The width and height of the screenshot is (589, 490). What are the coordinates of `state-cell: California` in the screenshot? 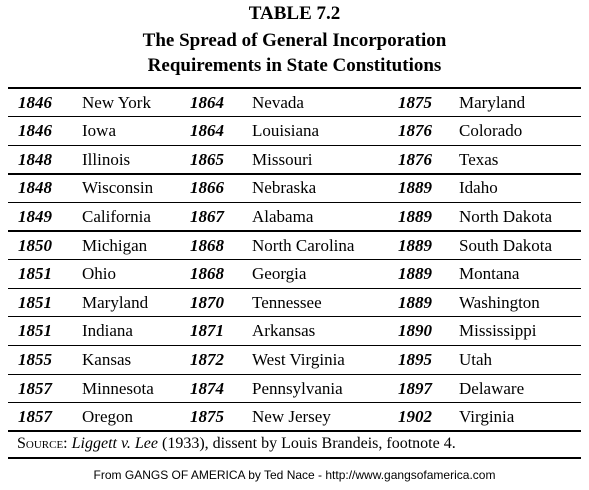 It's located at (116, 216).